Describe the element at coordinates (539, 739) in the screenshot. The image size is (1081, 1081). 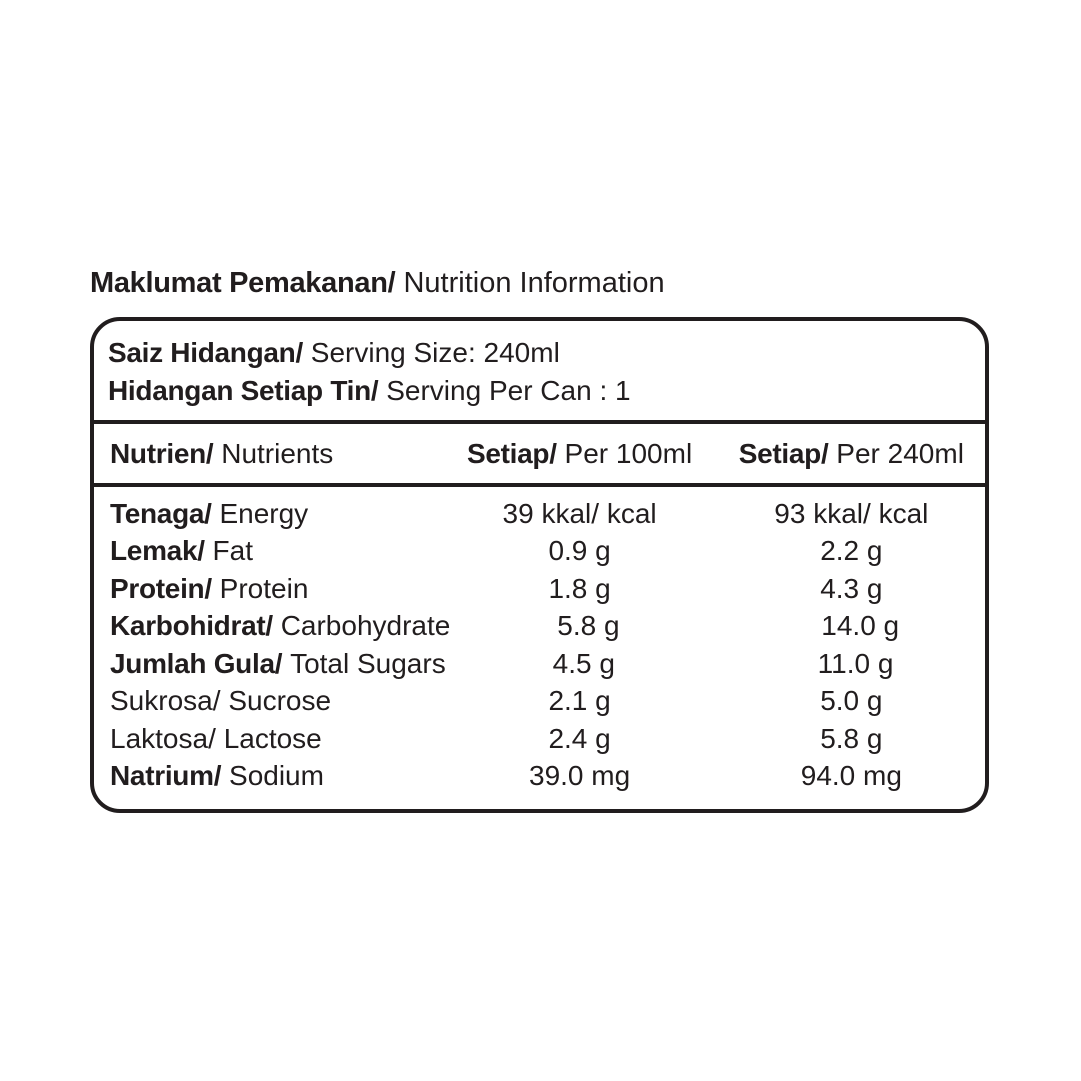
I see `table-row: Laktosa/Lactose 2.4 g 5.8 g` at that location.